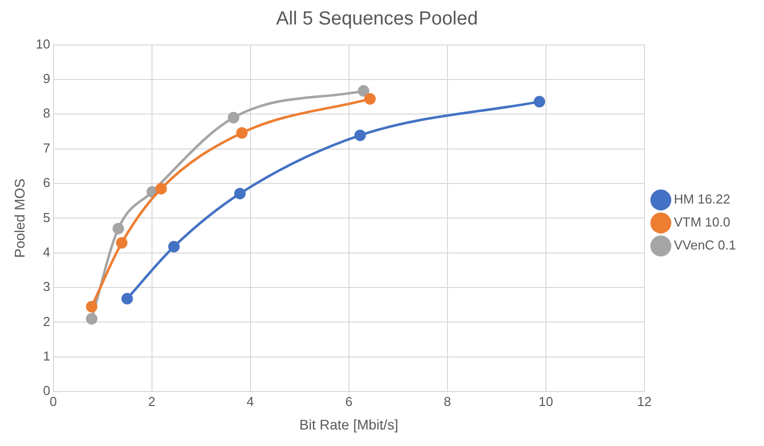  What do you see at coordinates (348, 424) in the screenshot?
I see `x-axis-title: Bit Rate [Mbit/s]` at bounding box center [348, 424].